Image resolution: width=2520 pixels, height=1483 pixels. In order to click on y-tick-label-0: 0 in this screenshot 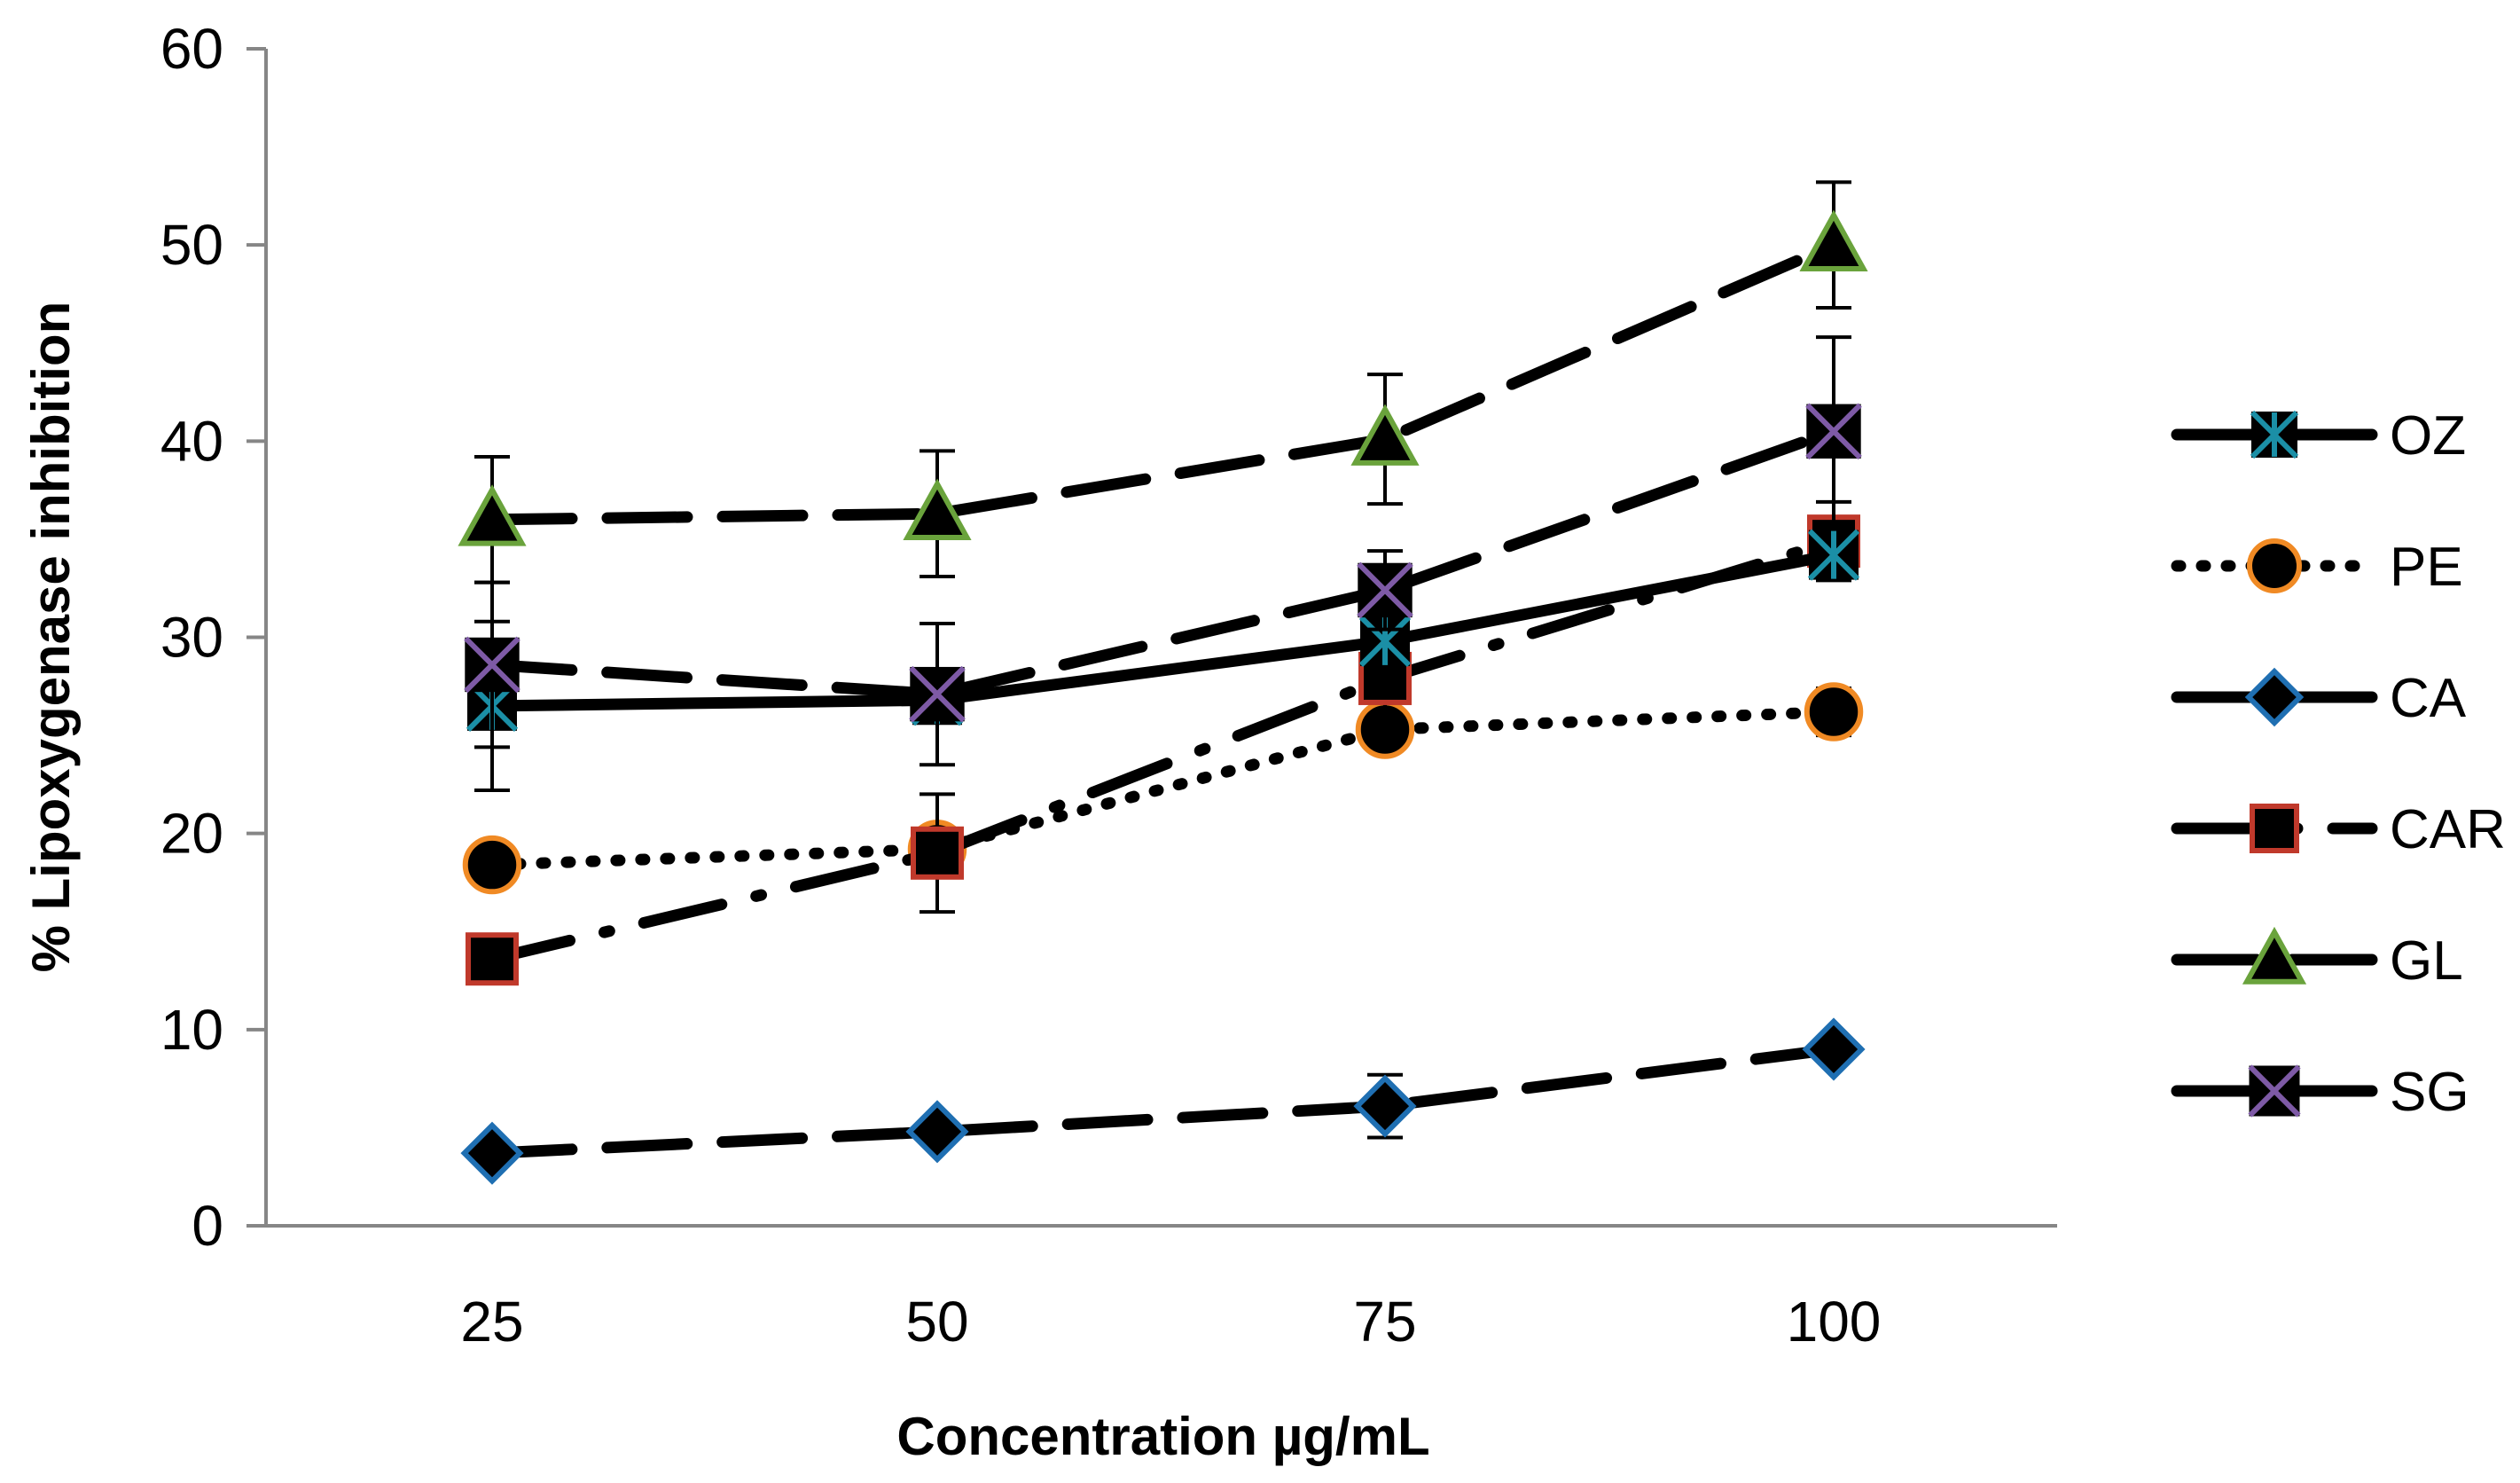, I will do `click(207, 1226)`.